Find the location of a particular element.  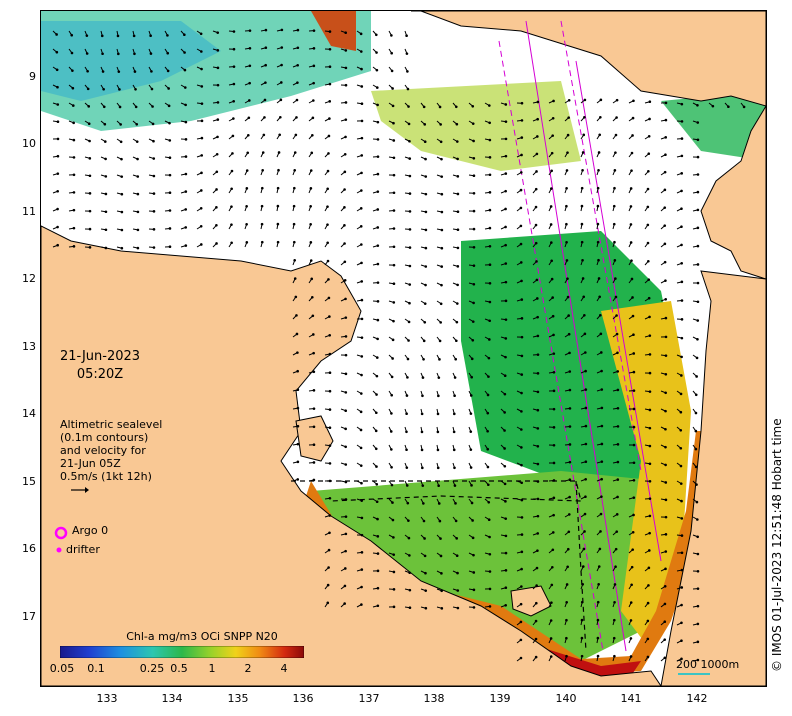

date-label: 21-Jun-2023 05:20Z is located at coordinates (100, 366).